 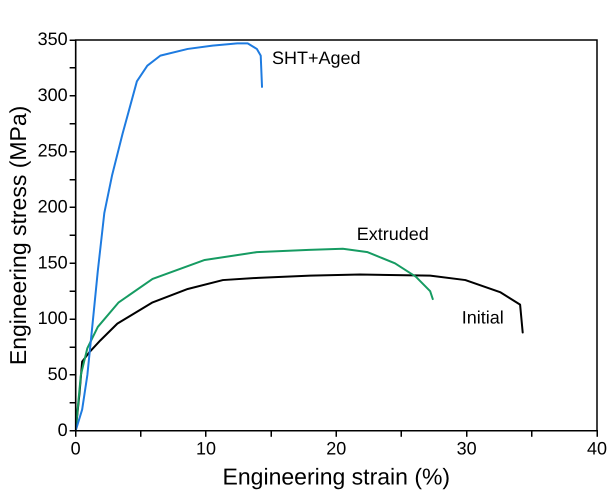 What do you see at coordinates (53, 318) in the screenshot?
I see `y-tick-label: 100` at bounding box center [53, 318].